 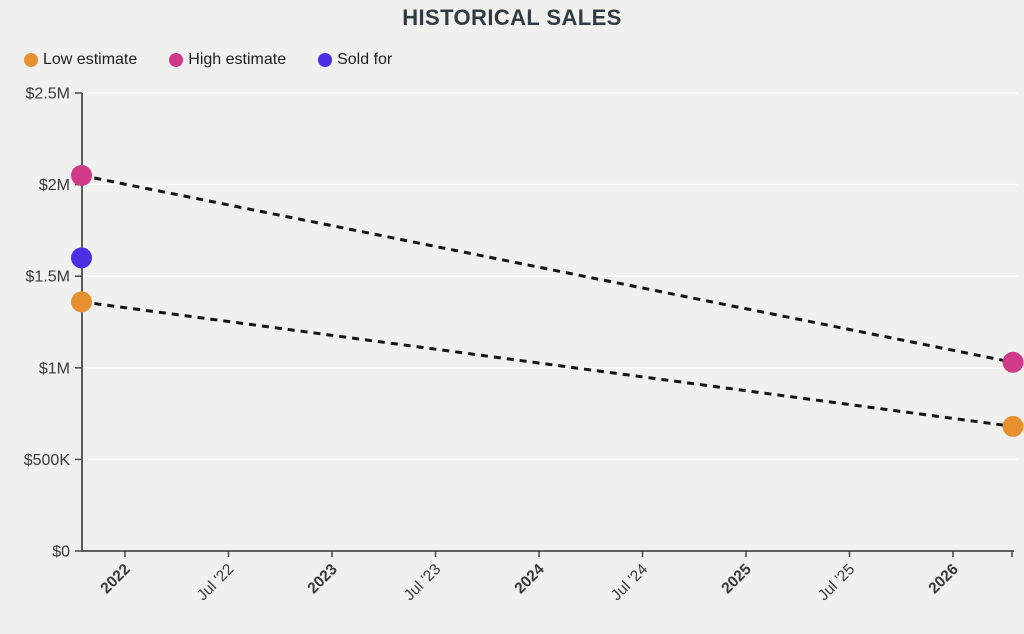 What do you see at coordinates (422, 582) in the screenshot?
I see `x-tick-label: Jul '23` at bounding box center [422, 582].